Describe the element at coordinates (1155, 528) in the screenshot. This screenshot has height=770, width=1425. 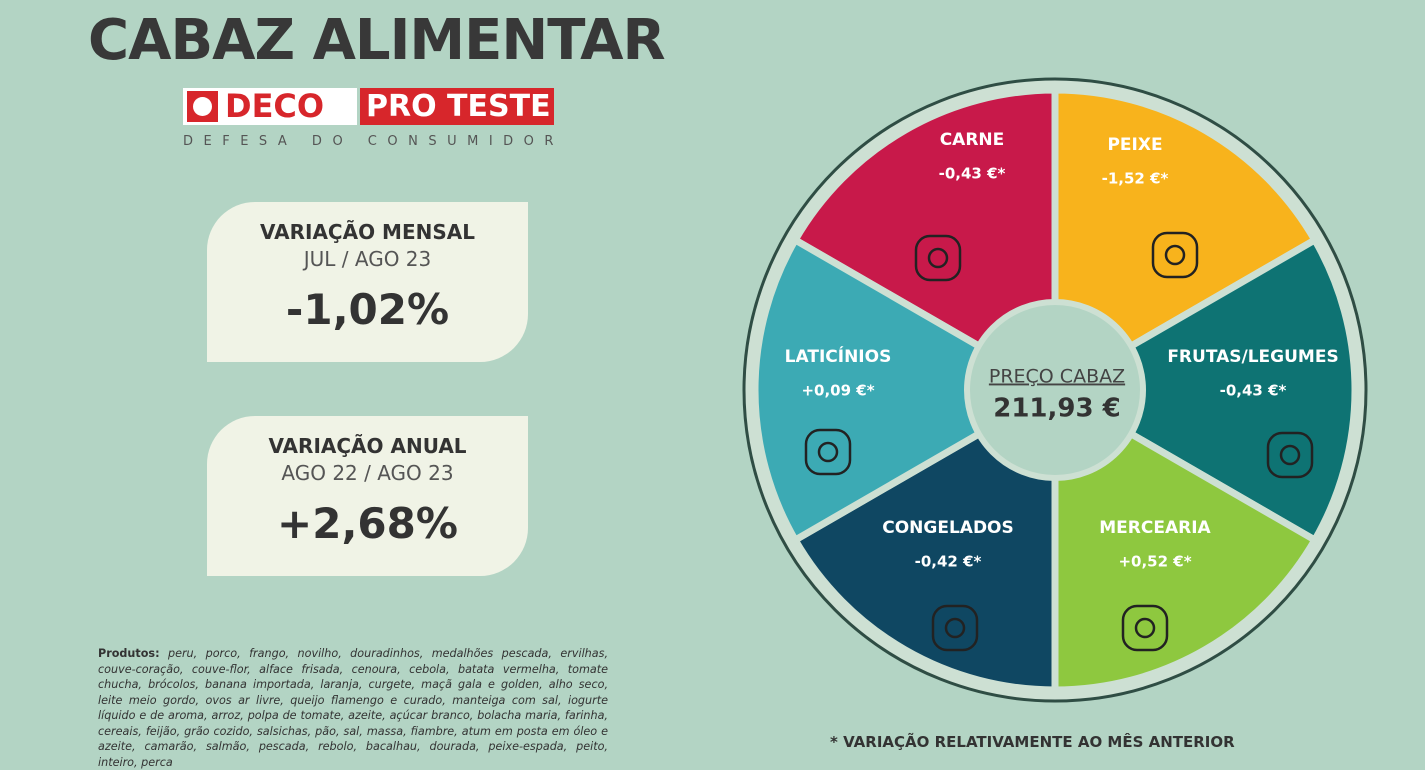
I see `segment-name: MERCEARIA` at that location.